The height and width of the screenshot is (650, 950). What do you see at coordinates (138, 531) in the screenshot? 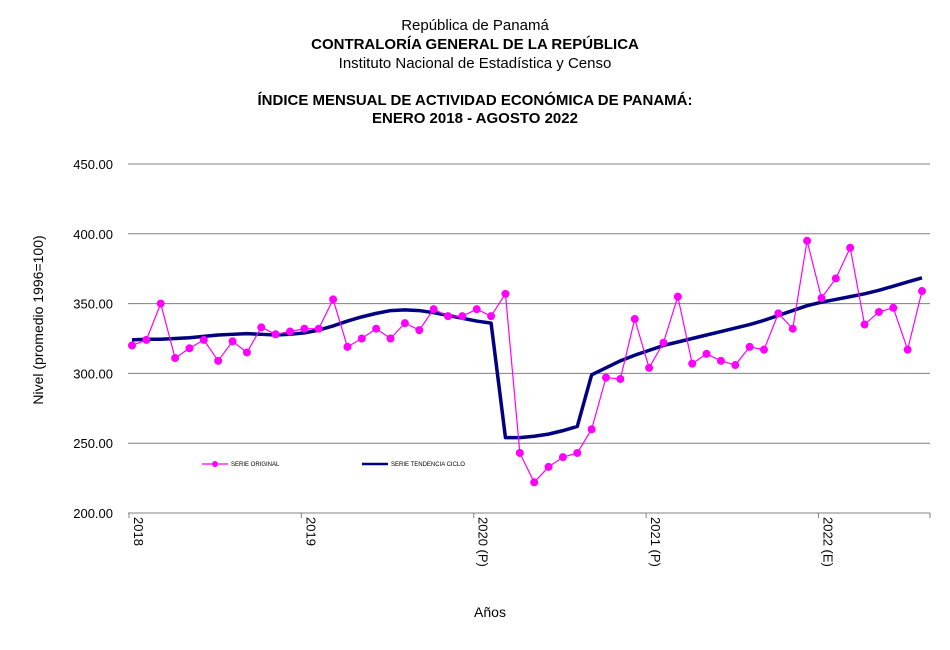
I see `x-tick-label: 2018` at bounding box center [138, 531].